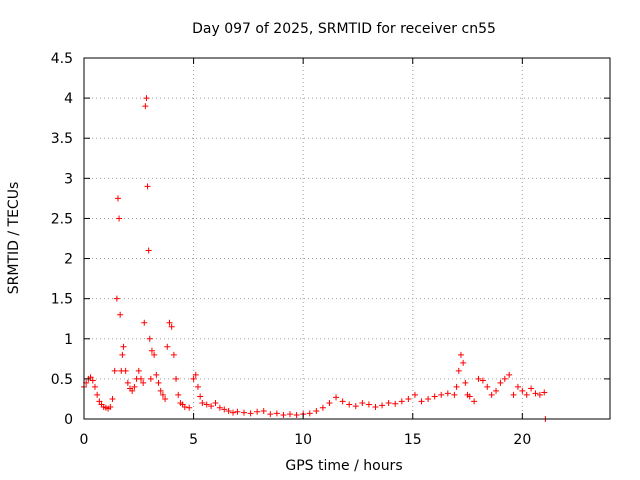 This screenshot has height=480, width=640. I want to click on x-tick-label: 10, so click(303, 440).